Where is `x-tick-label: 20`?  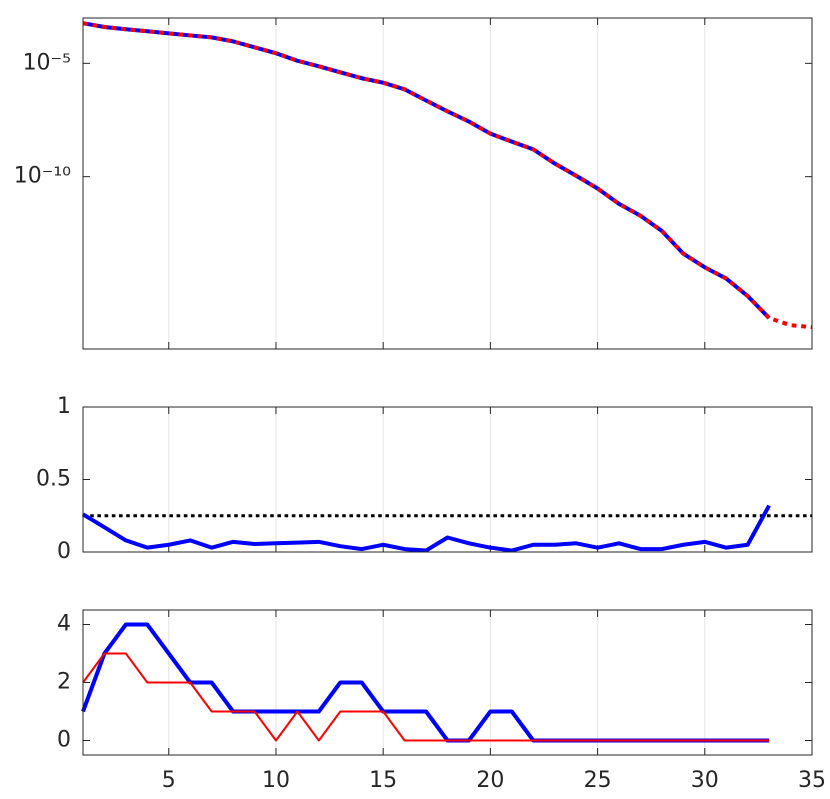
x-tick-label: 20 is located at coordinates (490, 780).